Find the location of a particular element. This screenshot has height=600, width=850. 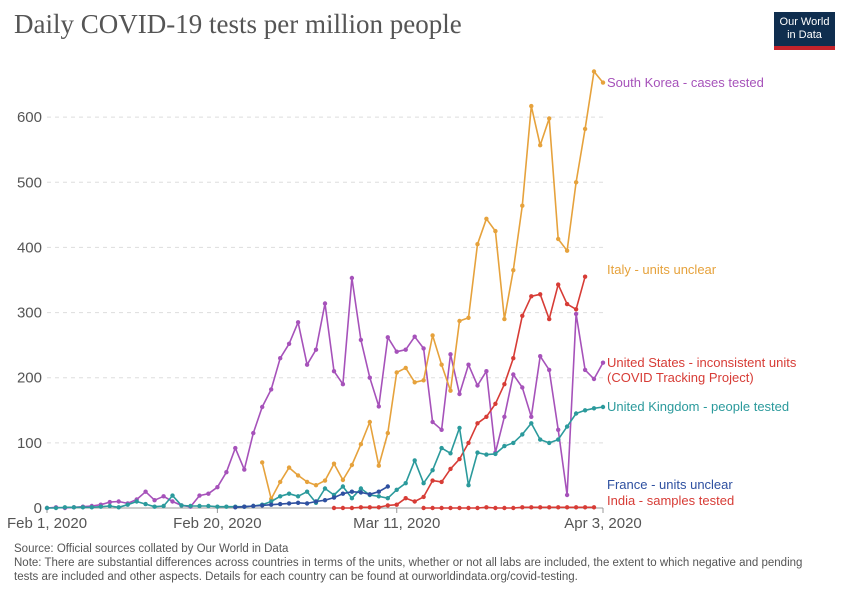

owid-logo: Our World in Data is located at coordinates (804, 31).